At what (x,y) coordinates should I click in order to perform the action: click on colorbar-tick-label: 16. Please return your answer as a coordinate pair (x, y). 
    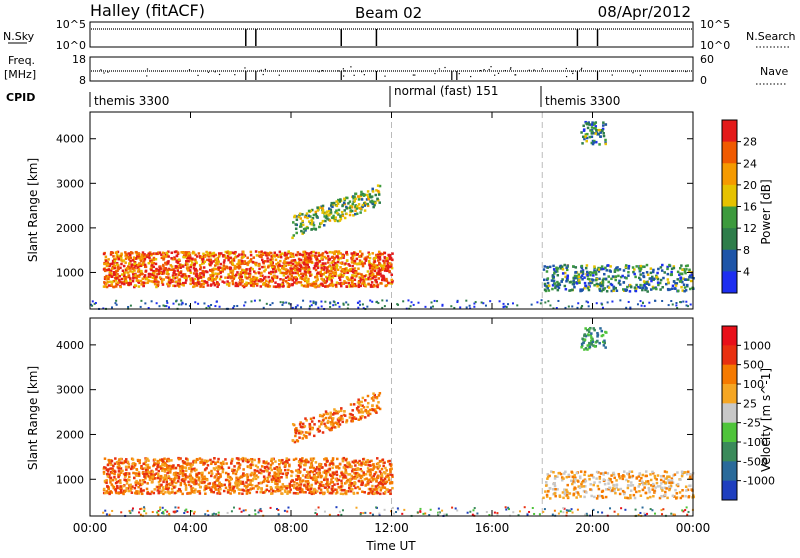
    Looking at the image, I should click on (750, 207).